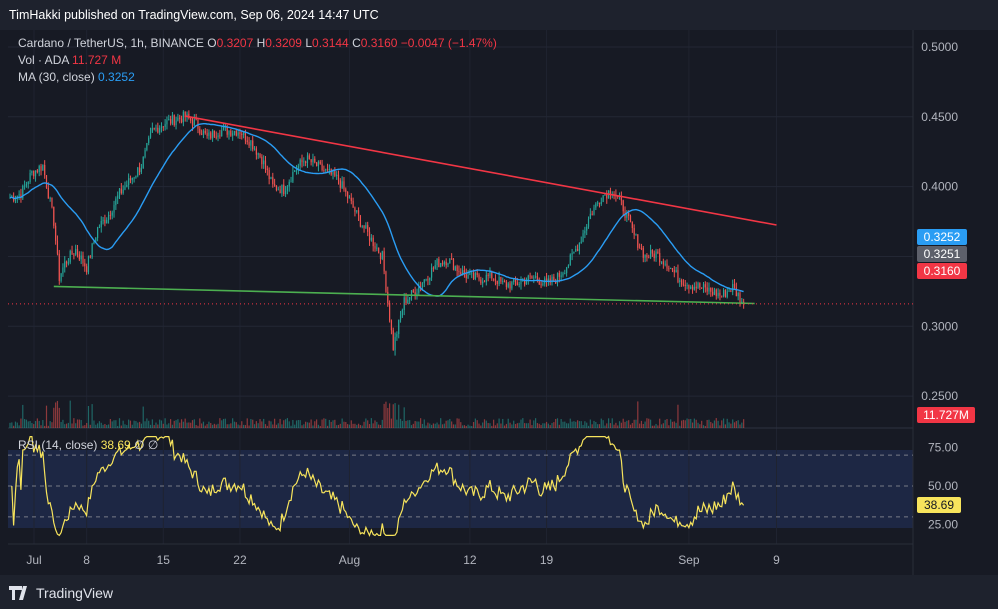 This screenshot has height=609, width=998. Describe the element at coordinates (61, 593) in the screenshot. I see `tradingview-logo: TradingView` at that location.